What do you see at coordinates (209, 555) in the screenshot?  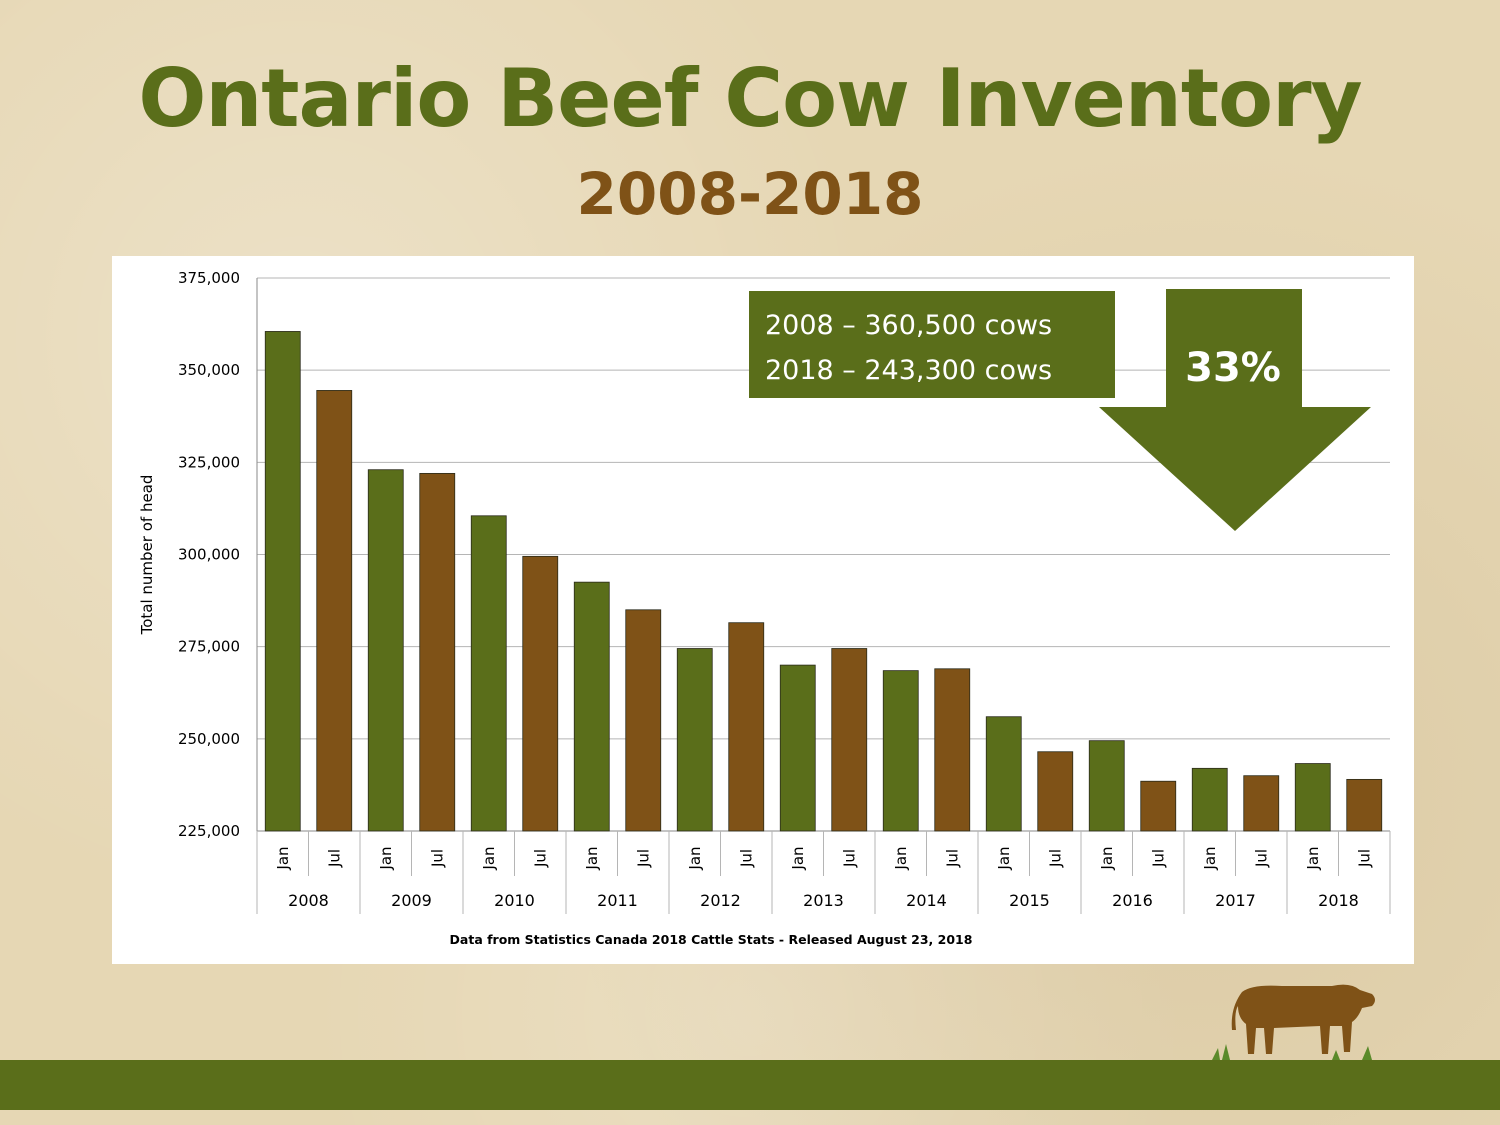 I see `y-tick-label: 300,000` at bounding box center [209, 555].